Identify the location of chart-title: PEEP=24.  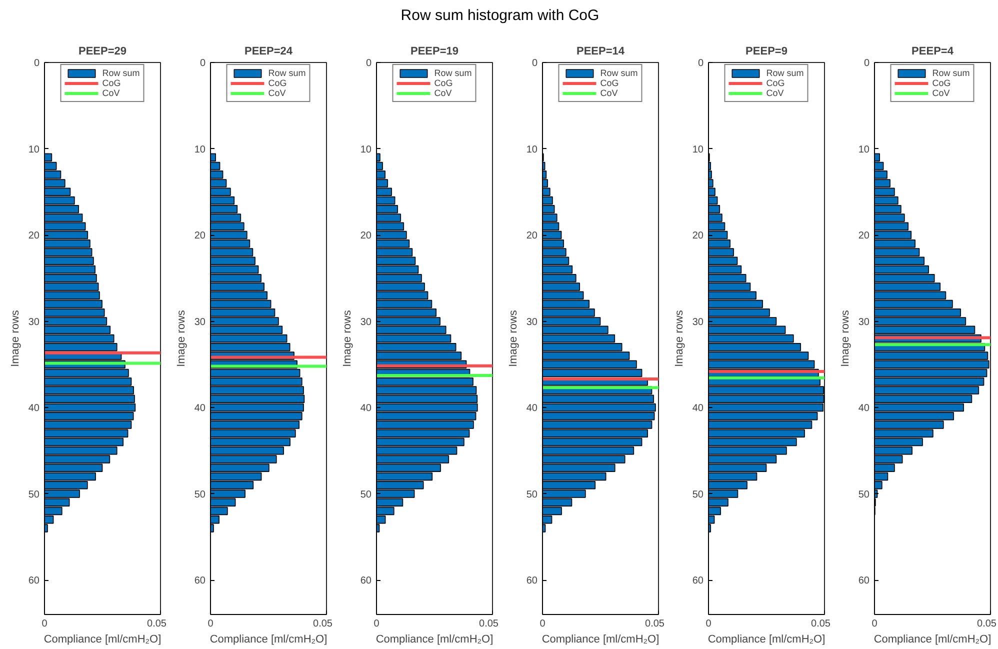
(269, 52).